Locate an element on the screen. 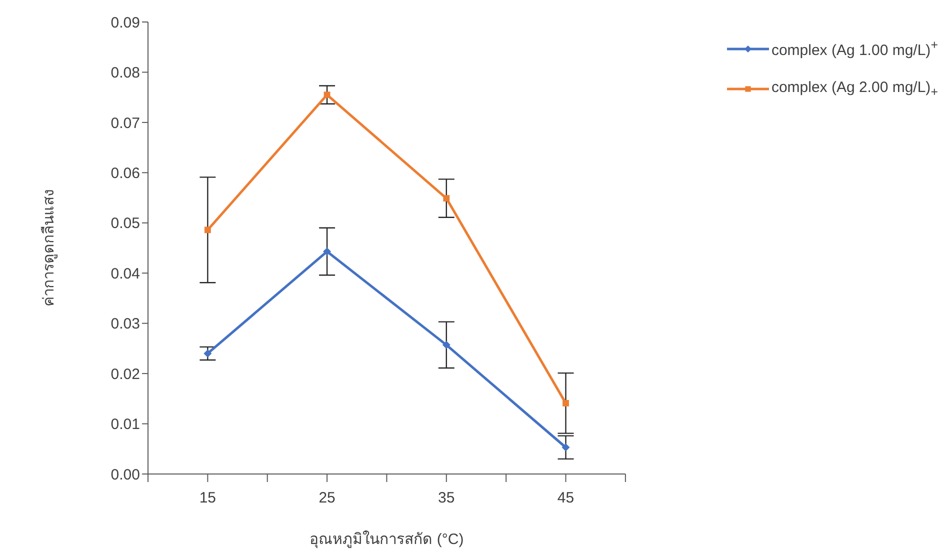 The height and width of the screenshot is (554, 946). y-tick-label: 0.05 is located at coordinates (125, 223).